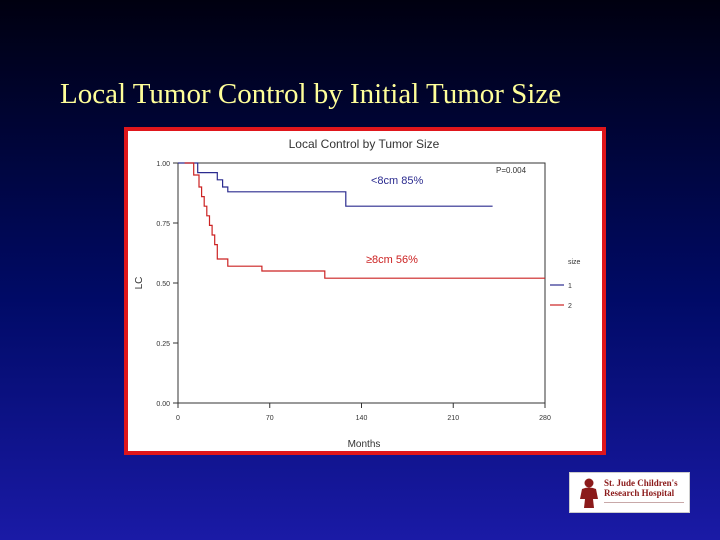  I want to click on legend-title: size, so click(574, 262).